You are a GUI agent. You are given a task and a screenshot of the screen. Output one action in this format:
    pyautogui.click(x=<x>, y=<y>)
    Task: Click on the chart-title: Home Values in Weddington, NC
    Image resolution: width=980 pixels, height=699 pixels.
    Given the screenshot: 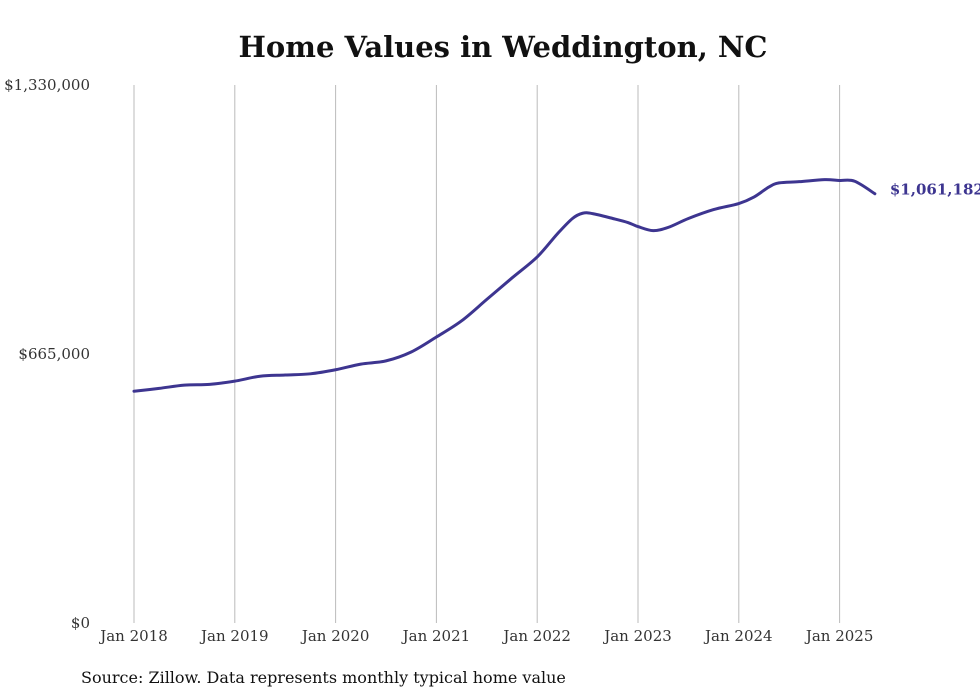 What is the action you would take?
    pyautogui.click(x=503, y=47)
    